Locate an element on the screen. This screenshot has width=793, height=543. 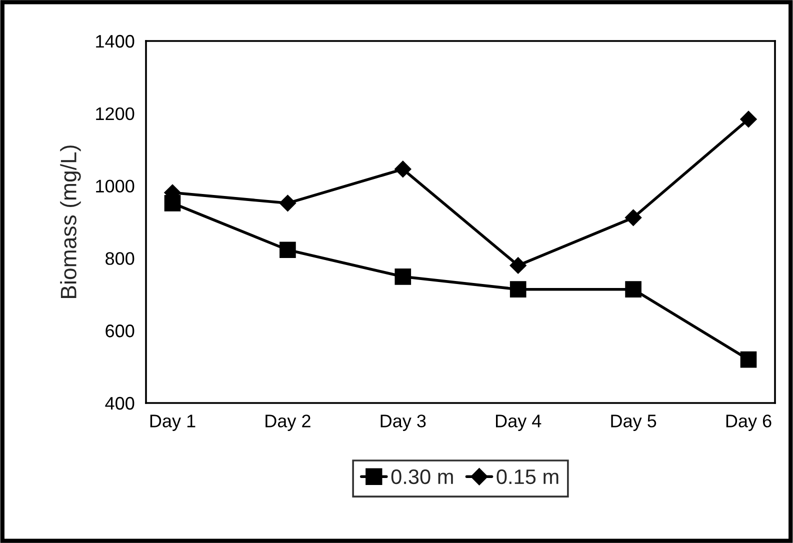
y-tick-label: 800 is located at coordinates (120, 258).